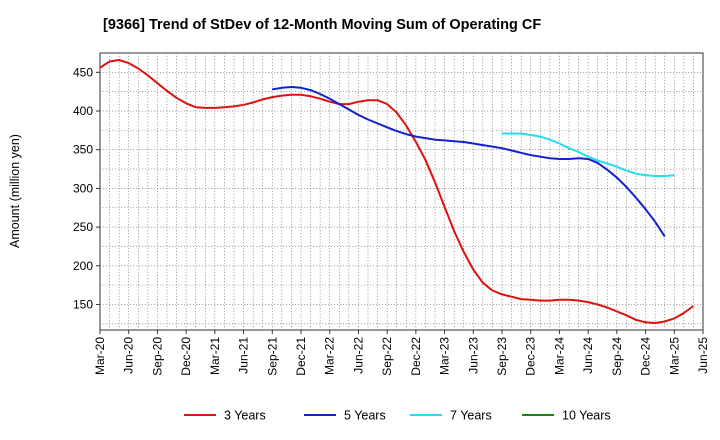 The height and width of the screenshot is (440, 720). I want to click on x-tick-label: Mar-22, so click(330, 356).